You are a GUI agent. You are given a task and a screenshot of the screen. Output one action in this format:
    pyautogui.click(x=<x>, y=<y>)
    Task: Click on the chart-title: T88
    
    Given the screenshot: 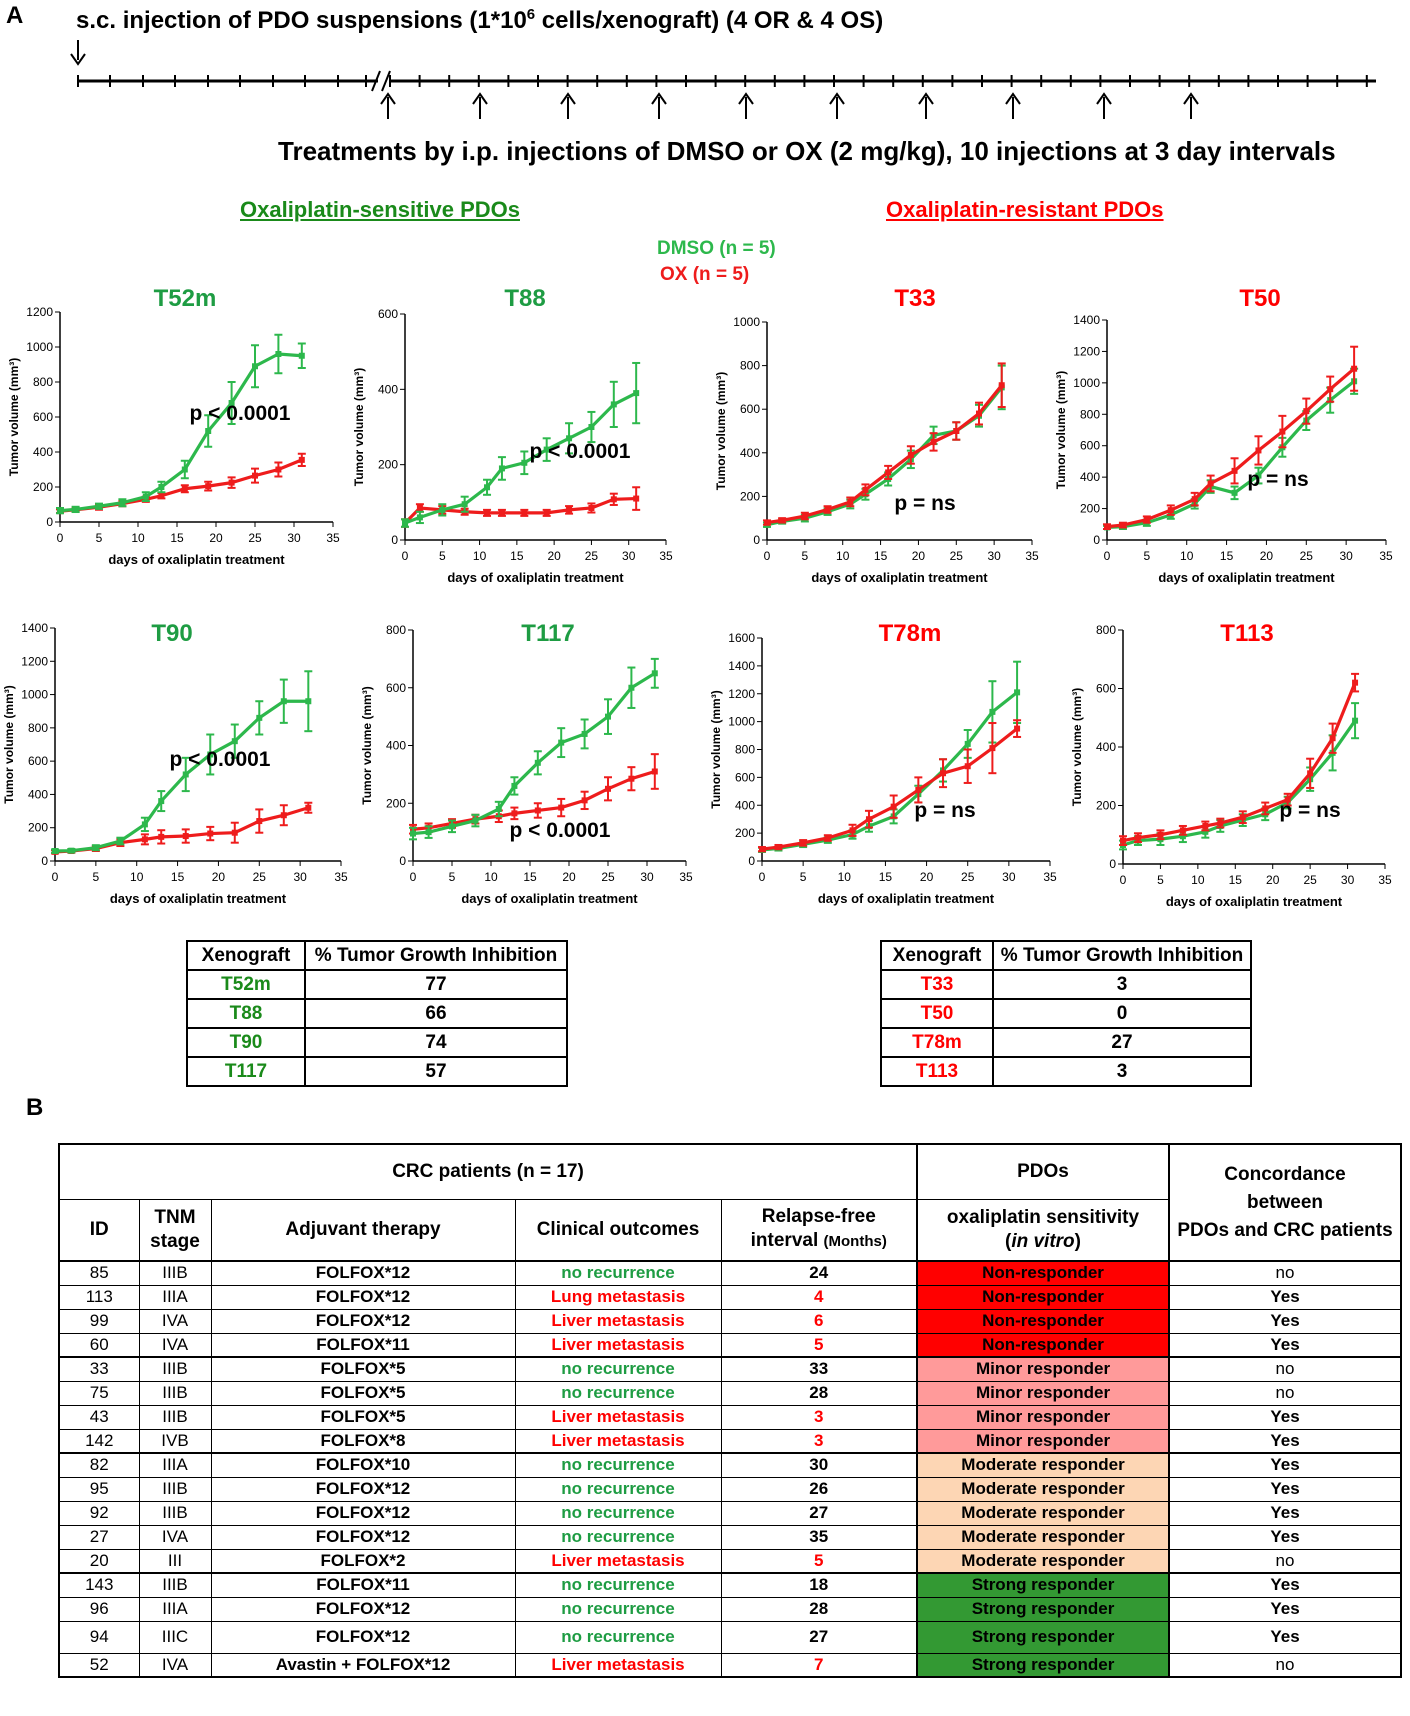 What is the action you would take?
    pyautogui.click(x=524, y=298)
    